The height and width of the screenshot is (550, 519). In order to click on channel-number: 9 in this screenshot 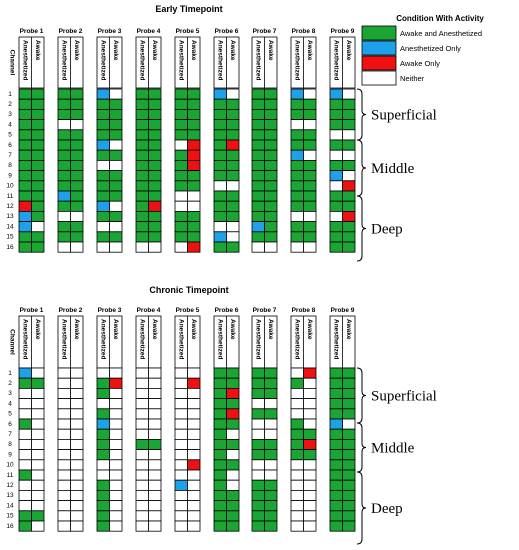, I will do `click(10, 175)`.